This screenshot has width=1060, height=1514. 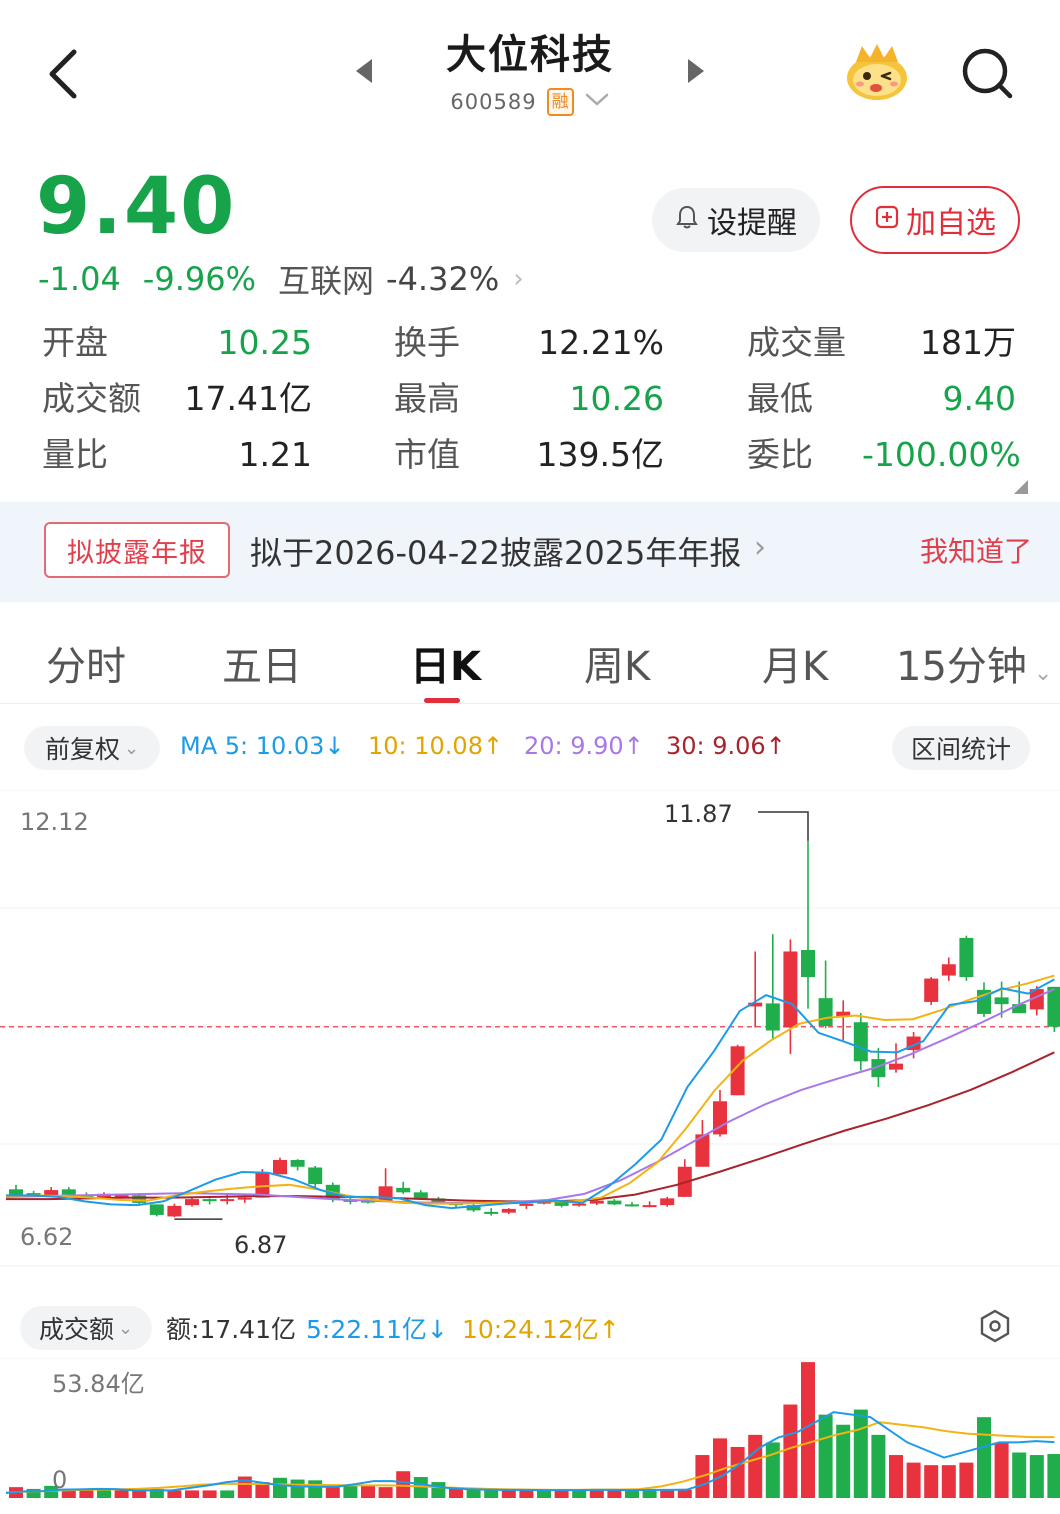 What do you see at coordinates (560, 102) in the screenshot?
I see `margin-trading-badge: 融` at bounding box center [560, 102].